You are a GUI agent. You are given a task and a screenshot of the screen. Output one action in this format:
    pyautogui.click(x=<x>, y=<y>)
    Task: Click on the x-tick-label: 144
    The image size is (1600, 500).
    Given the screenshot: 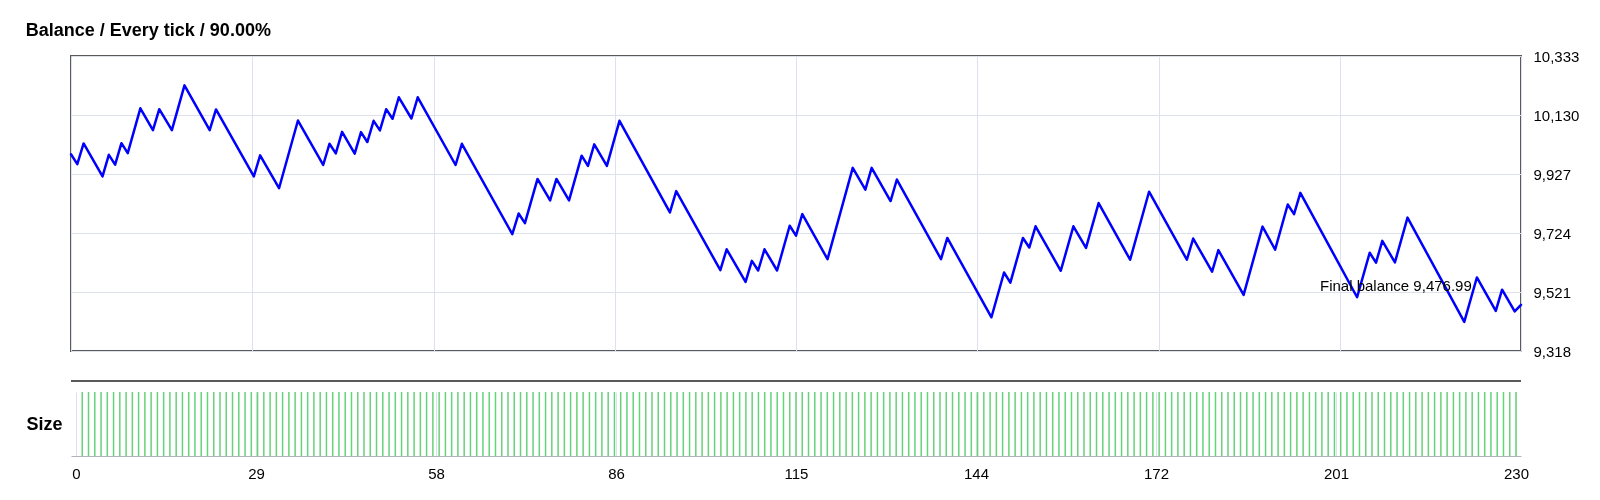 What is the action you would take?
    pyautogui.click(x=976, y=473)
    